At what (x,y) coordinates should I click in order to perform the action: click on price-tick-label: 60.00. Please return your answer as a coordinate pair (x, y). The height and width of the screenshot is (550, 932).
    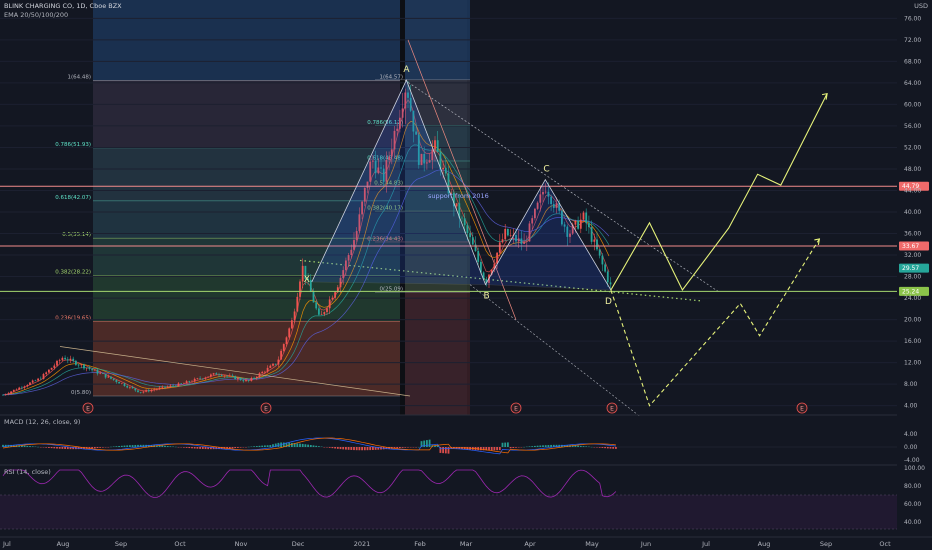
    Looking at the image, I should click on (912, 104).